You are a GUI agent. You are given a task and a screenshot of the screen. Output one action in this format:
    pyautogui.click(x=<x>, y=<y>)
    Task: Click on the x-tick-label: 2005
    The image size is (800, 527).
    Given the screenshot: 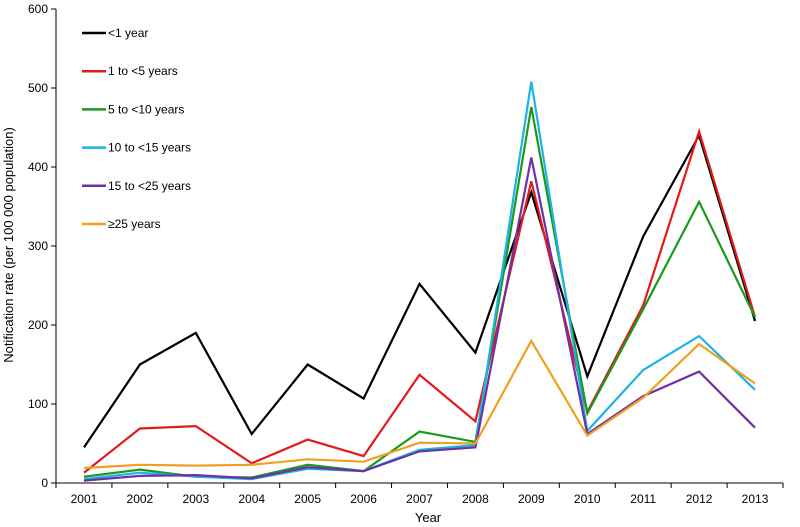 What is the action you would take?
    pyautogui.click(x=307, y=499)
    